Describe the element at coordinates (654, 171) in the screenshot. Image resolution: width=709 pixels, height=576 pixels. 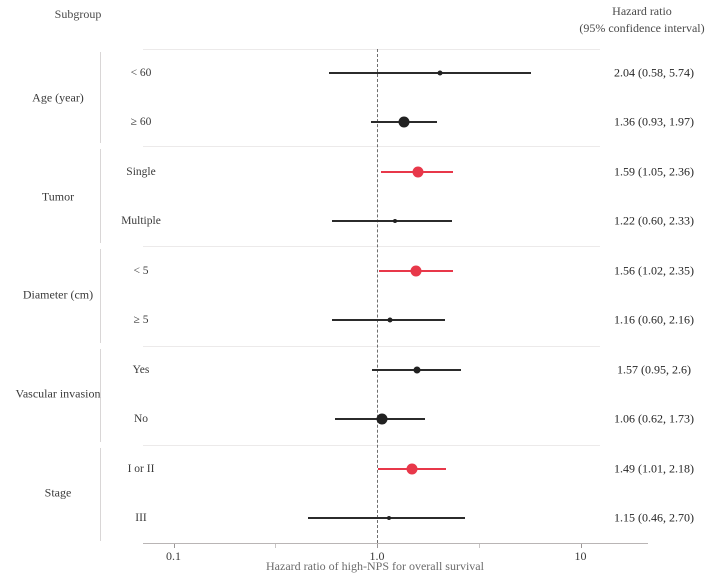
I see `hr-value: 1.59 (1.05, 2.36)` at that location.